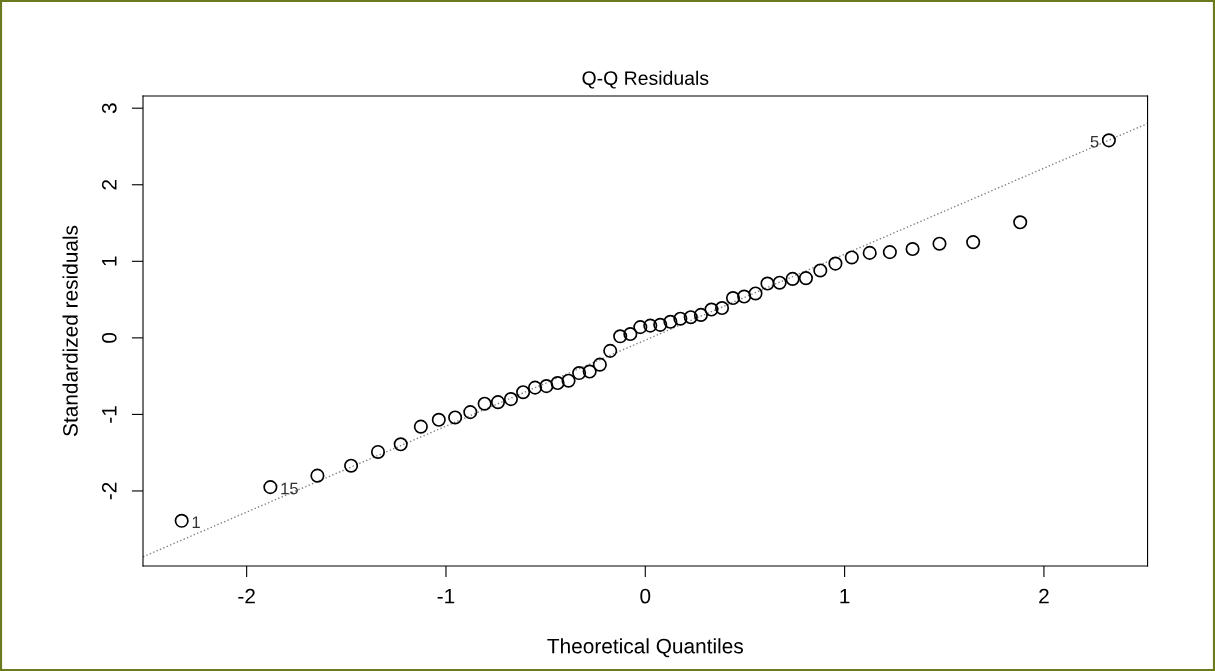 Image resolution: width=1215 pixels, height=671 pixels. Describe the element at coordinates (645, 596) in the screenshot. I see `x-tick-label: 0` at that location.